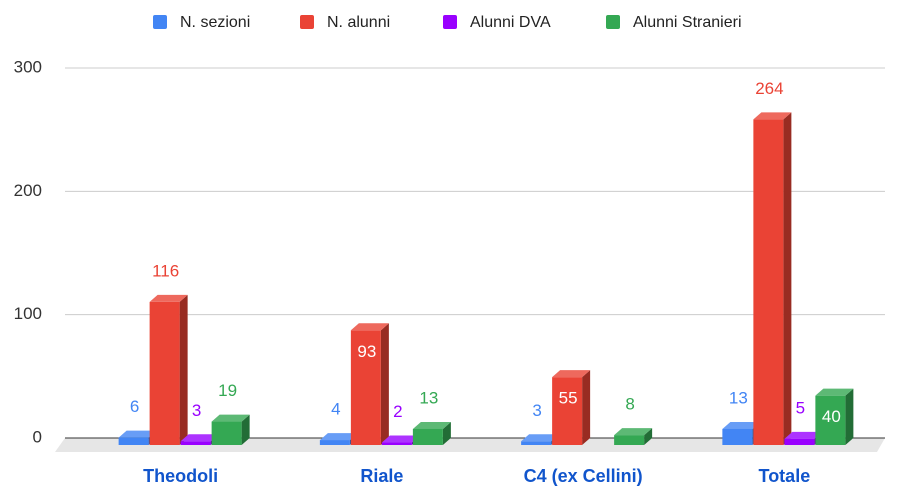 The height and width of the screenshot is (488, 901). I want to click on x-tick-label: Theodoli, so click(180, 476).